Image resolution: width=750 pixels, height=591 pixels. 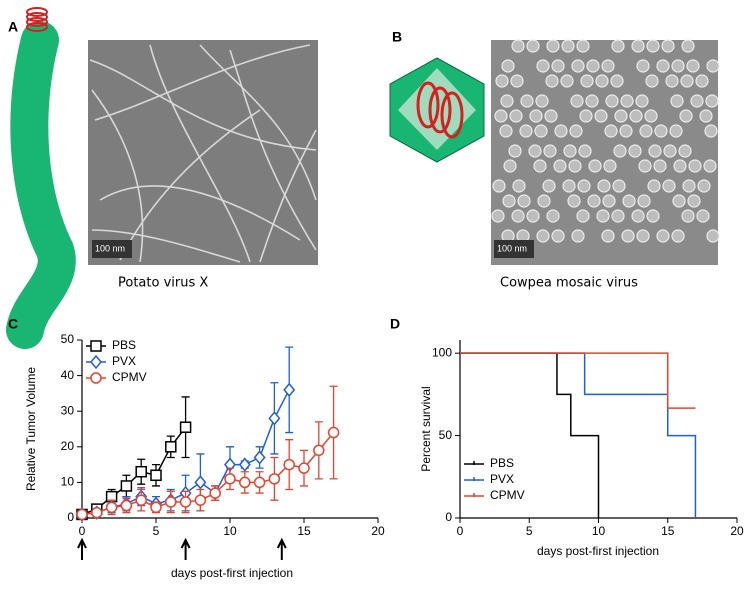 I want to click on y-tick-label: 20, so click(x=68, y=446).